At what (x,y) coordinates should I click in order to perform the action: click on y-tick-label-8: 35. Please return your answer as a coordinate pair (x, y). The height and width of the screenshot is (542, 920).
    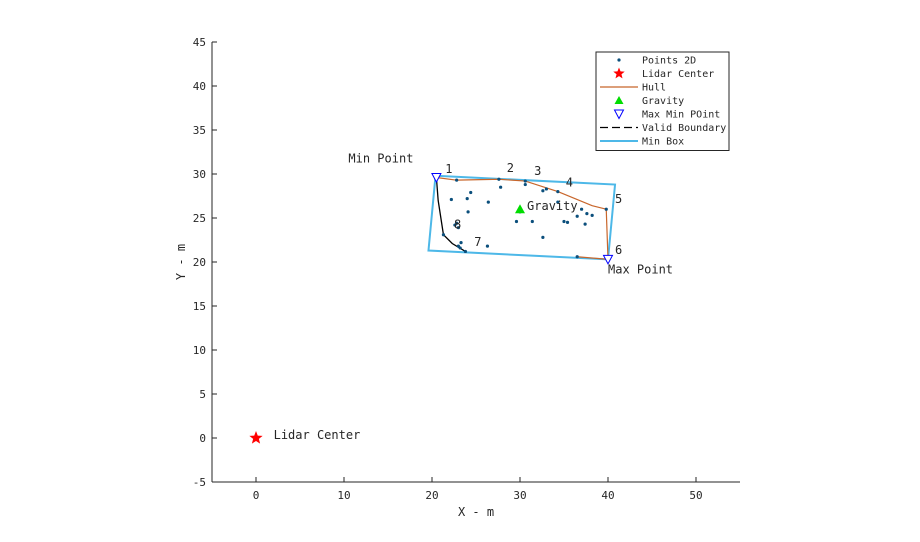
    Looking at the image, I should click on (199, 130).